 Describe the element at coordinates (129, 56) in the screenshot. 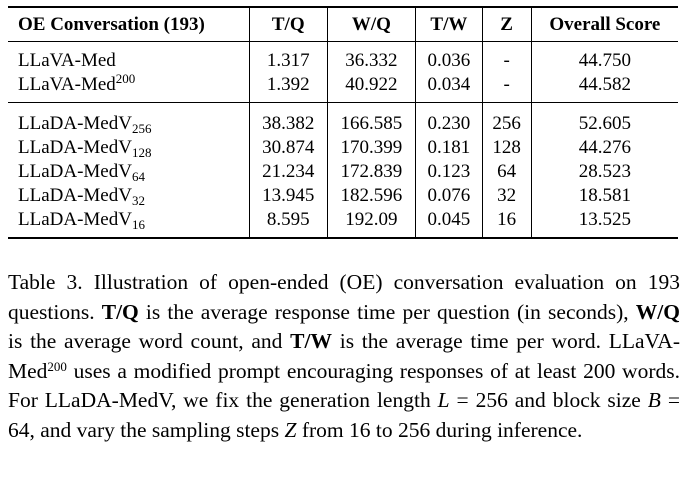

I see `model-name: LLaVA-Med` at that location.